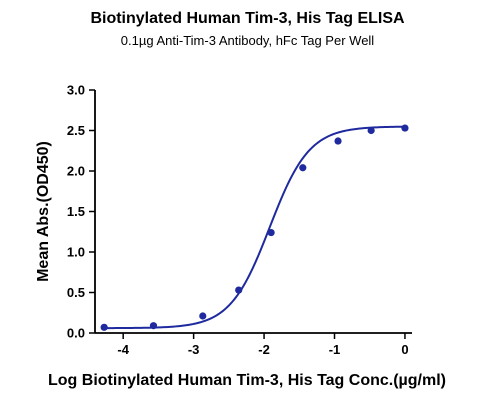  Describe the element at coordinates (76, 171) in the screenshot. I see `y-tick-label: 2.0` at that location.